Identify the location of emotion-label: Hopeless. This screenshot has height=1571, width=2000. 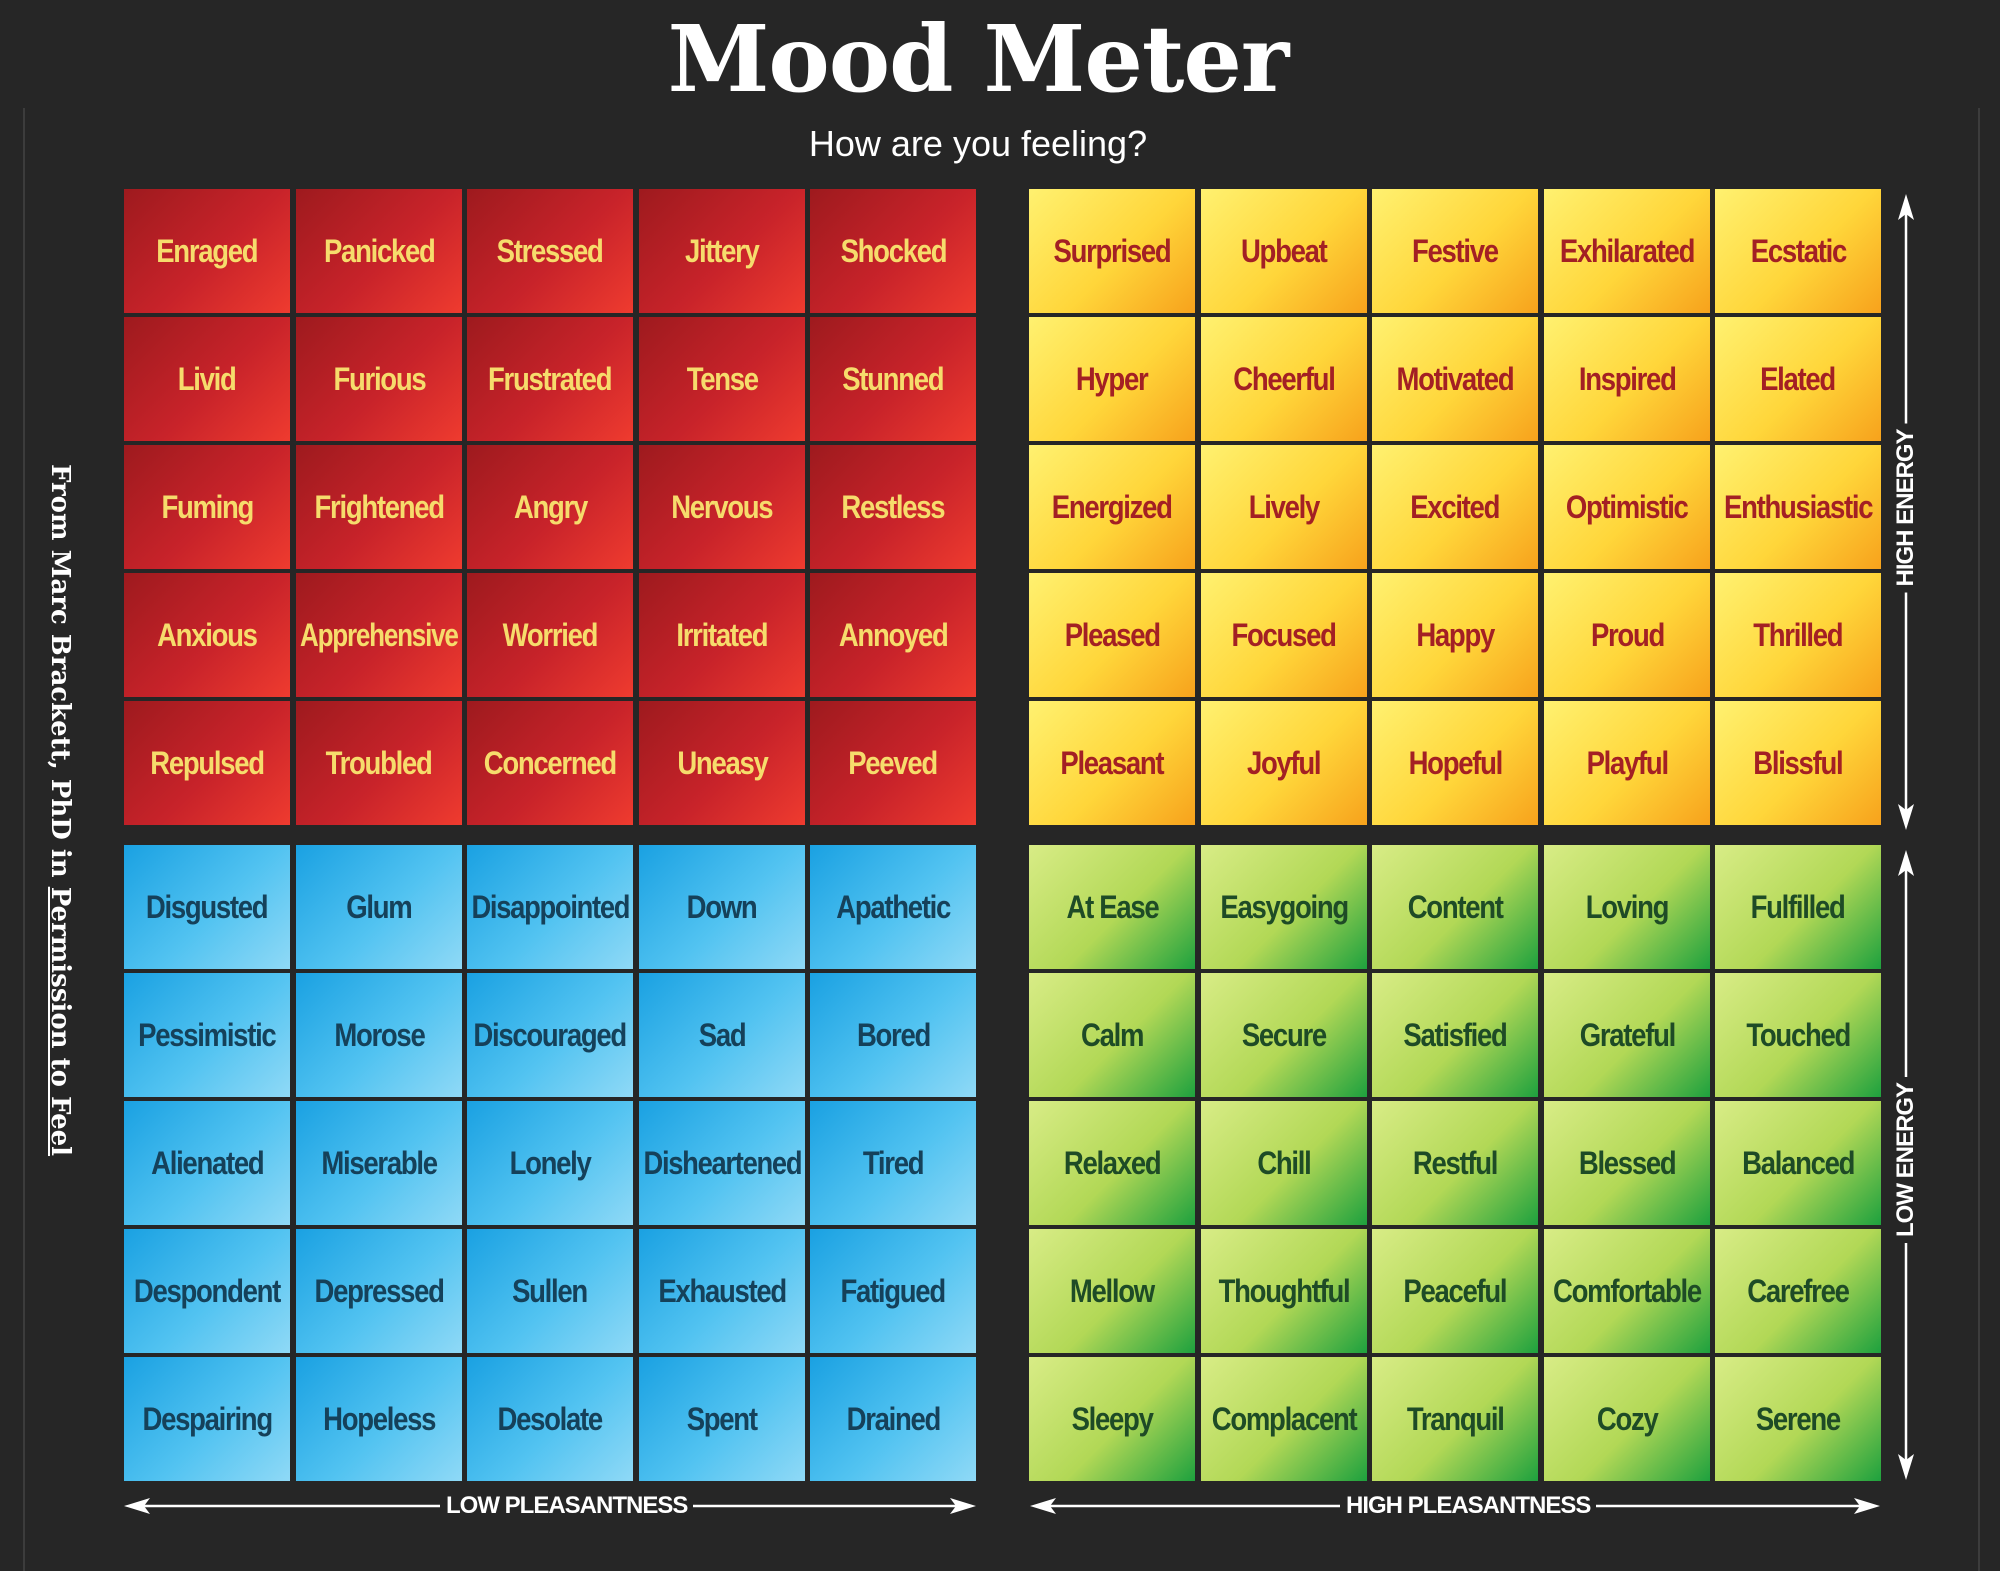
(379, 1418).